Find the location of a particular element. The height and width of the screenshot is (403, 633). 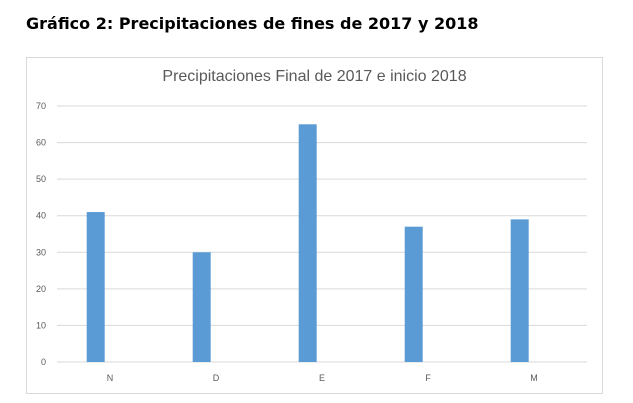

x-category-label: F is located at coordinates (428, 378).